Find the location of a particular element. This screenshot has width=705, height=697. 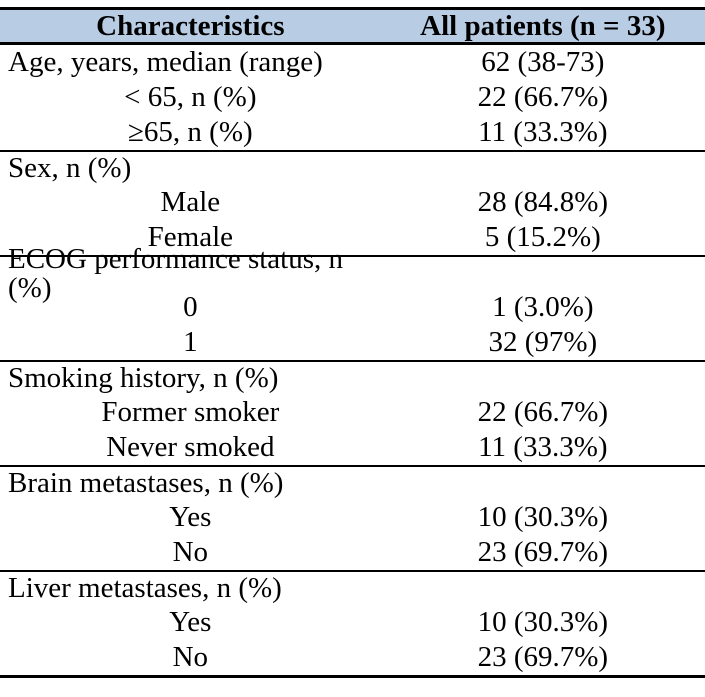

header-all-patients: All patients (n = 33) is located at coordinates (543, 25).